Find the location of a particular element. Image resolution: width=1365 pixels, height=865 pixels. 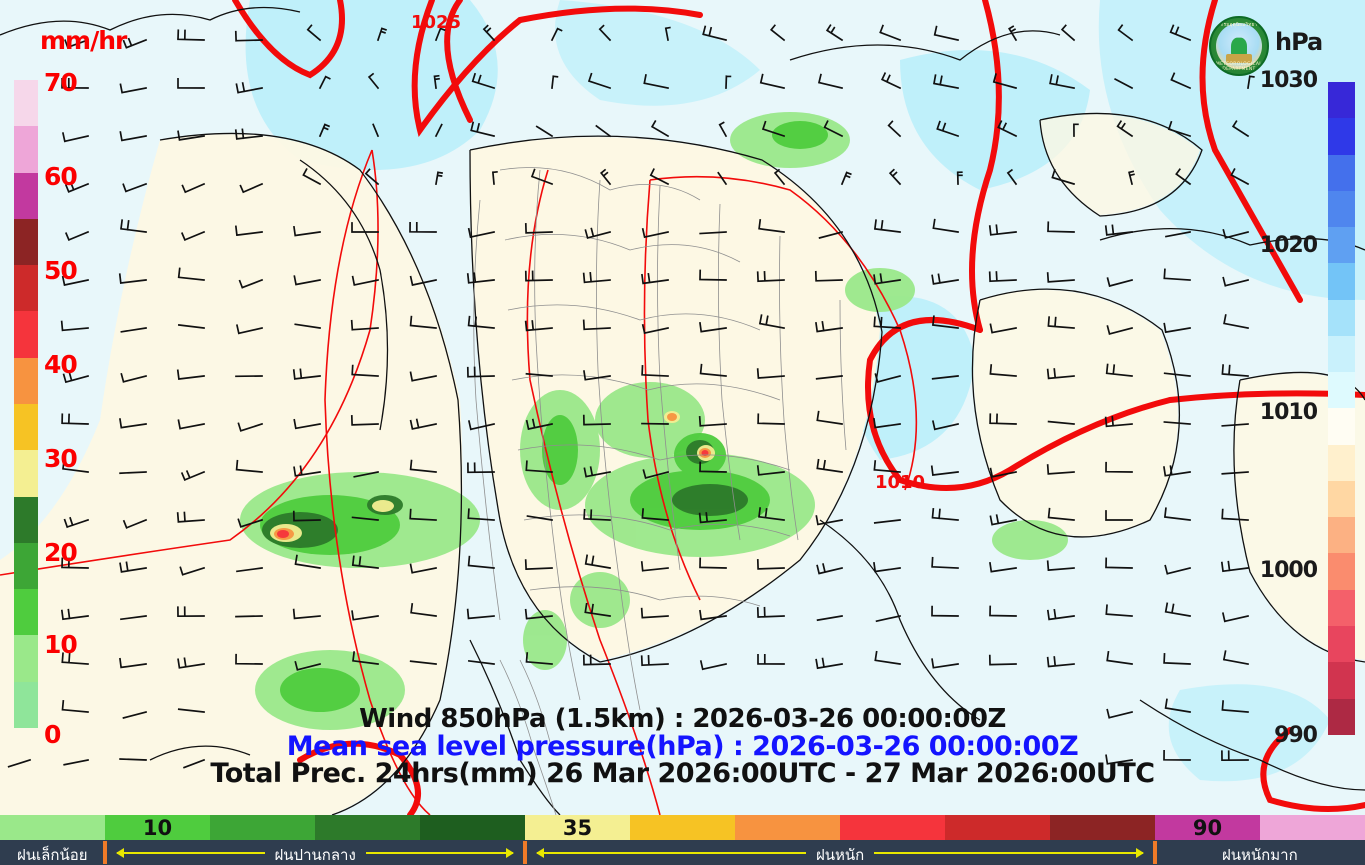

contour-value-label: 1010 is located at coordinates (900, 482).